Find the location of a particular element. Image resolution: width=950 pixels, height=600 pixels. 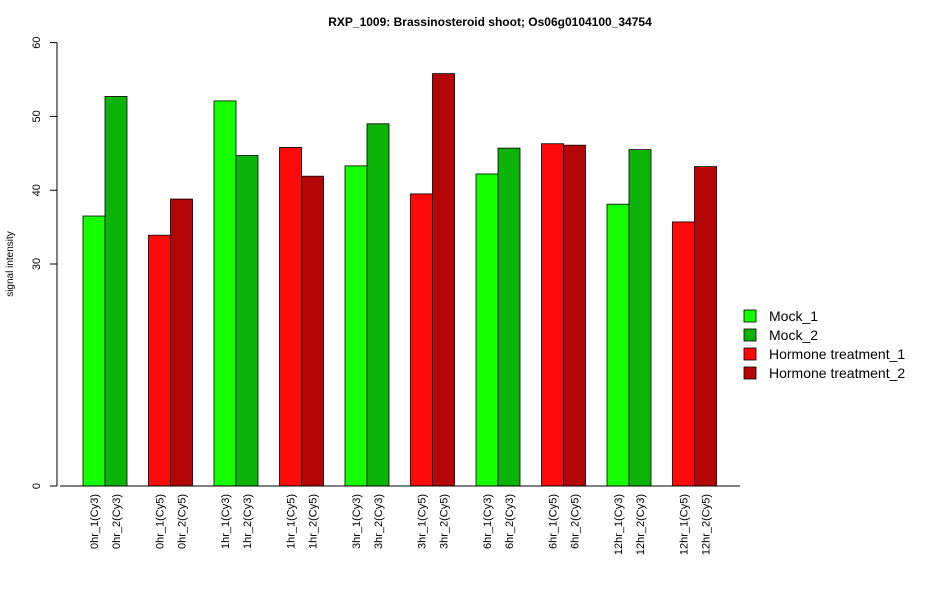

y-tick-label: 30 is located at coordinates (37, 264).